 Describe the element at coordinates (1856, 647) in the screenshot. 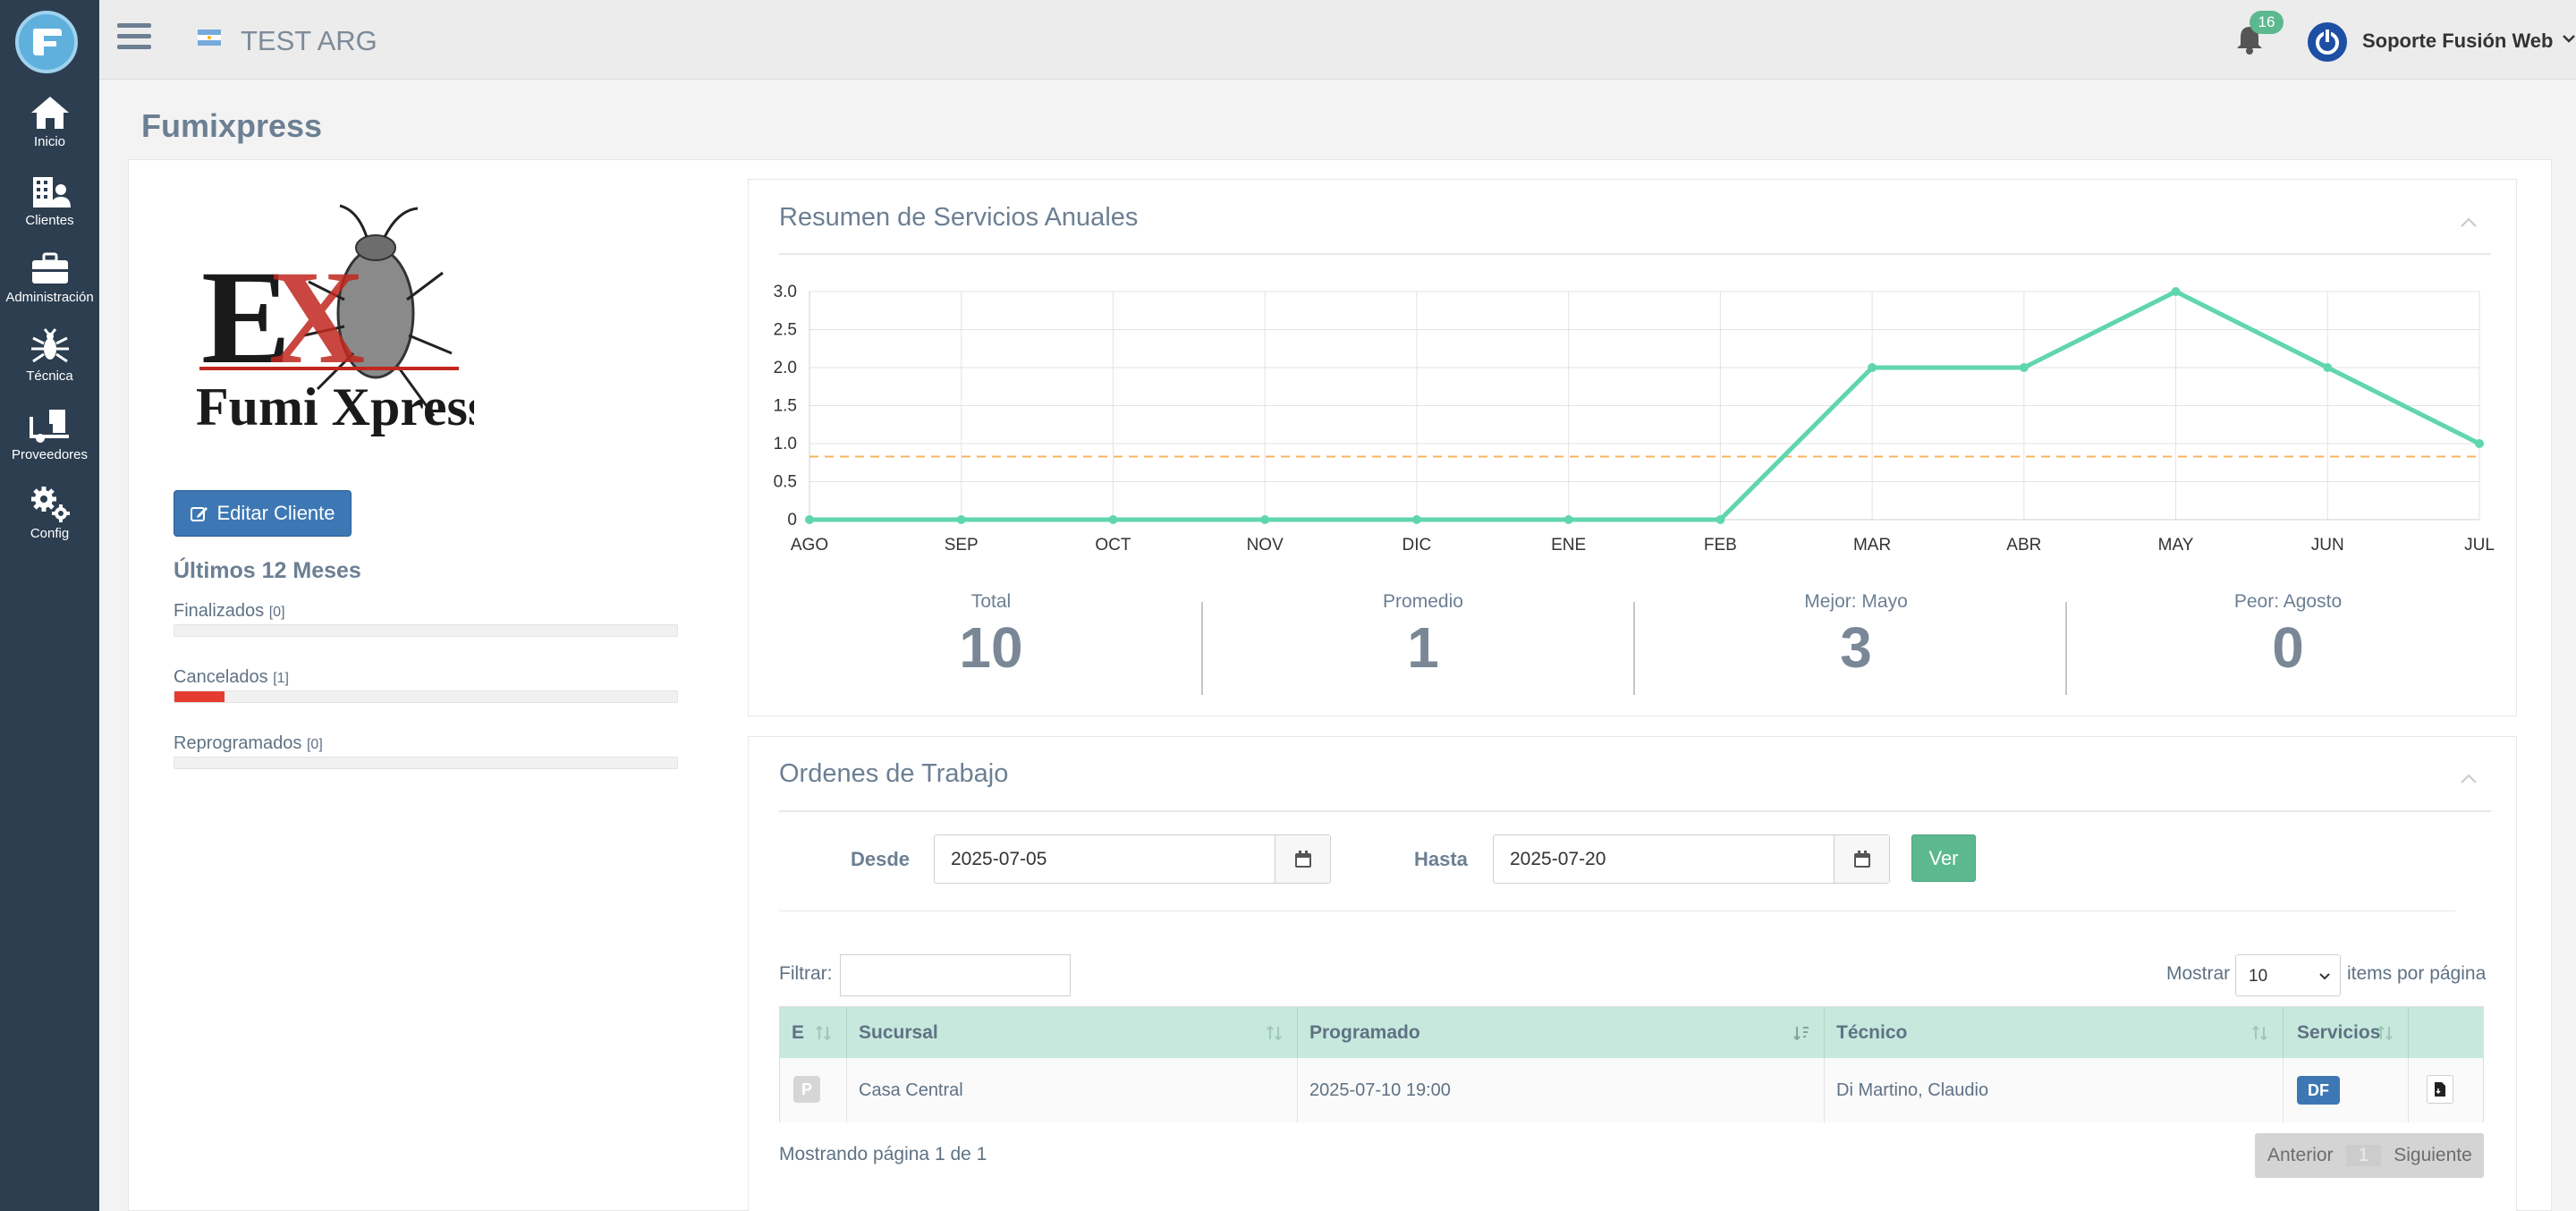

I see `summary-mejor-value: 3` at that location.